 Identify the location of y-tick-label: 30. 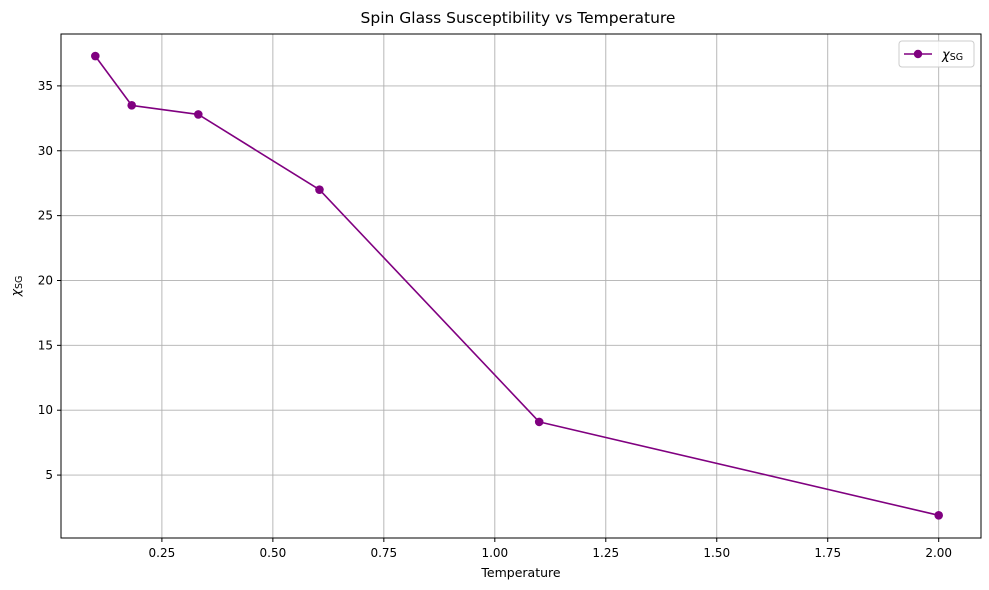
(45, 151).